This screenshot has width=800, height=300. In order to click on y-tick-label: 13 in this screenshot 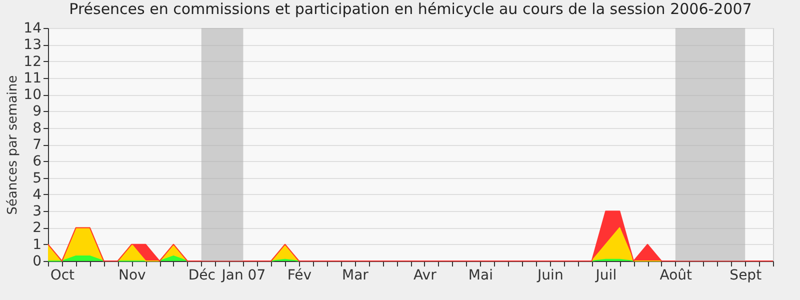, I will do `click(33, 45)`.